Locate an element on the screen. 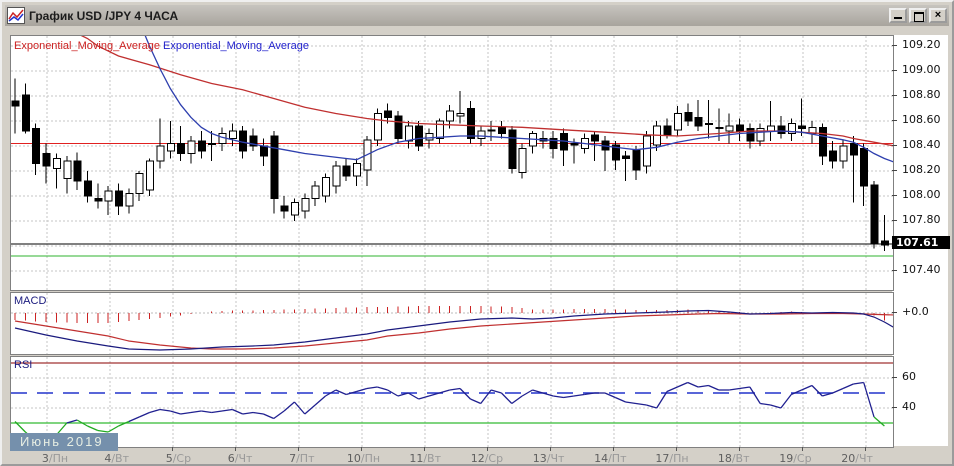  month-label: Июнь 2019 is located at coordinates (64, 442).